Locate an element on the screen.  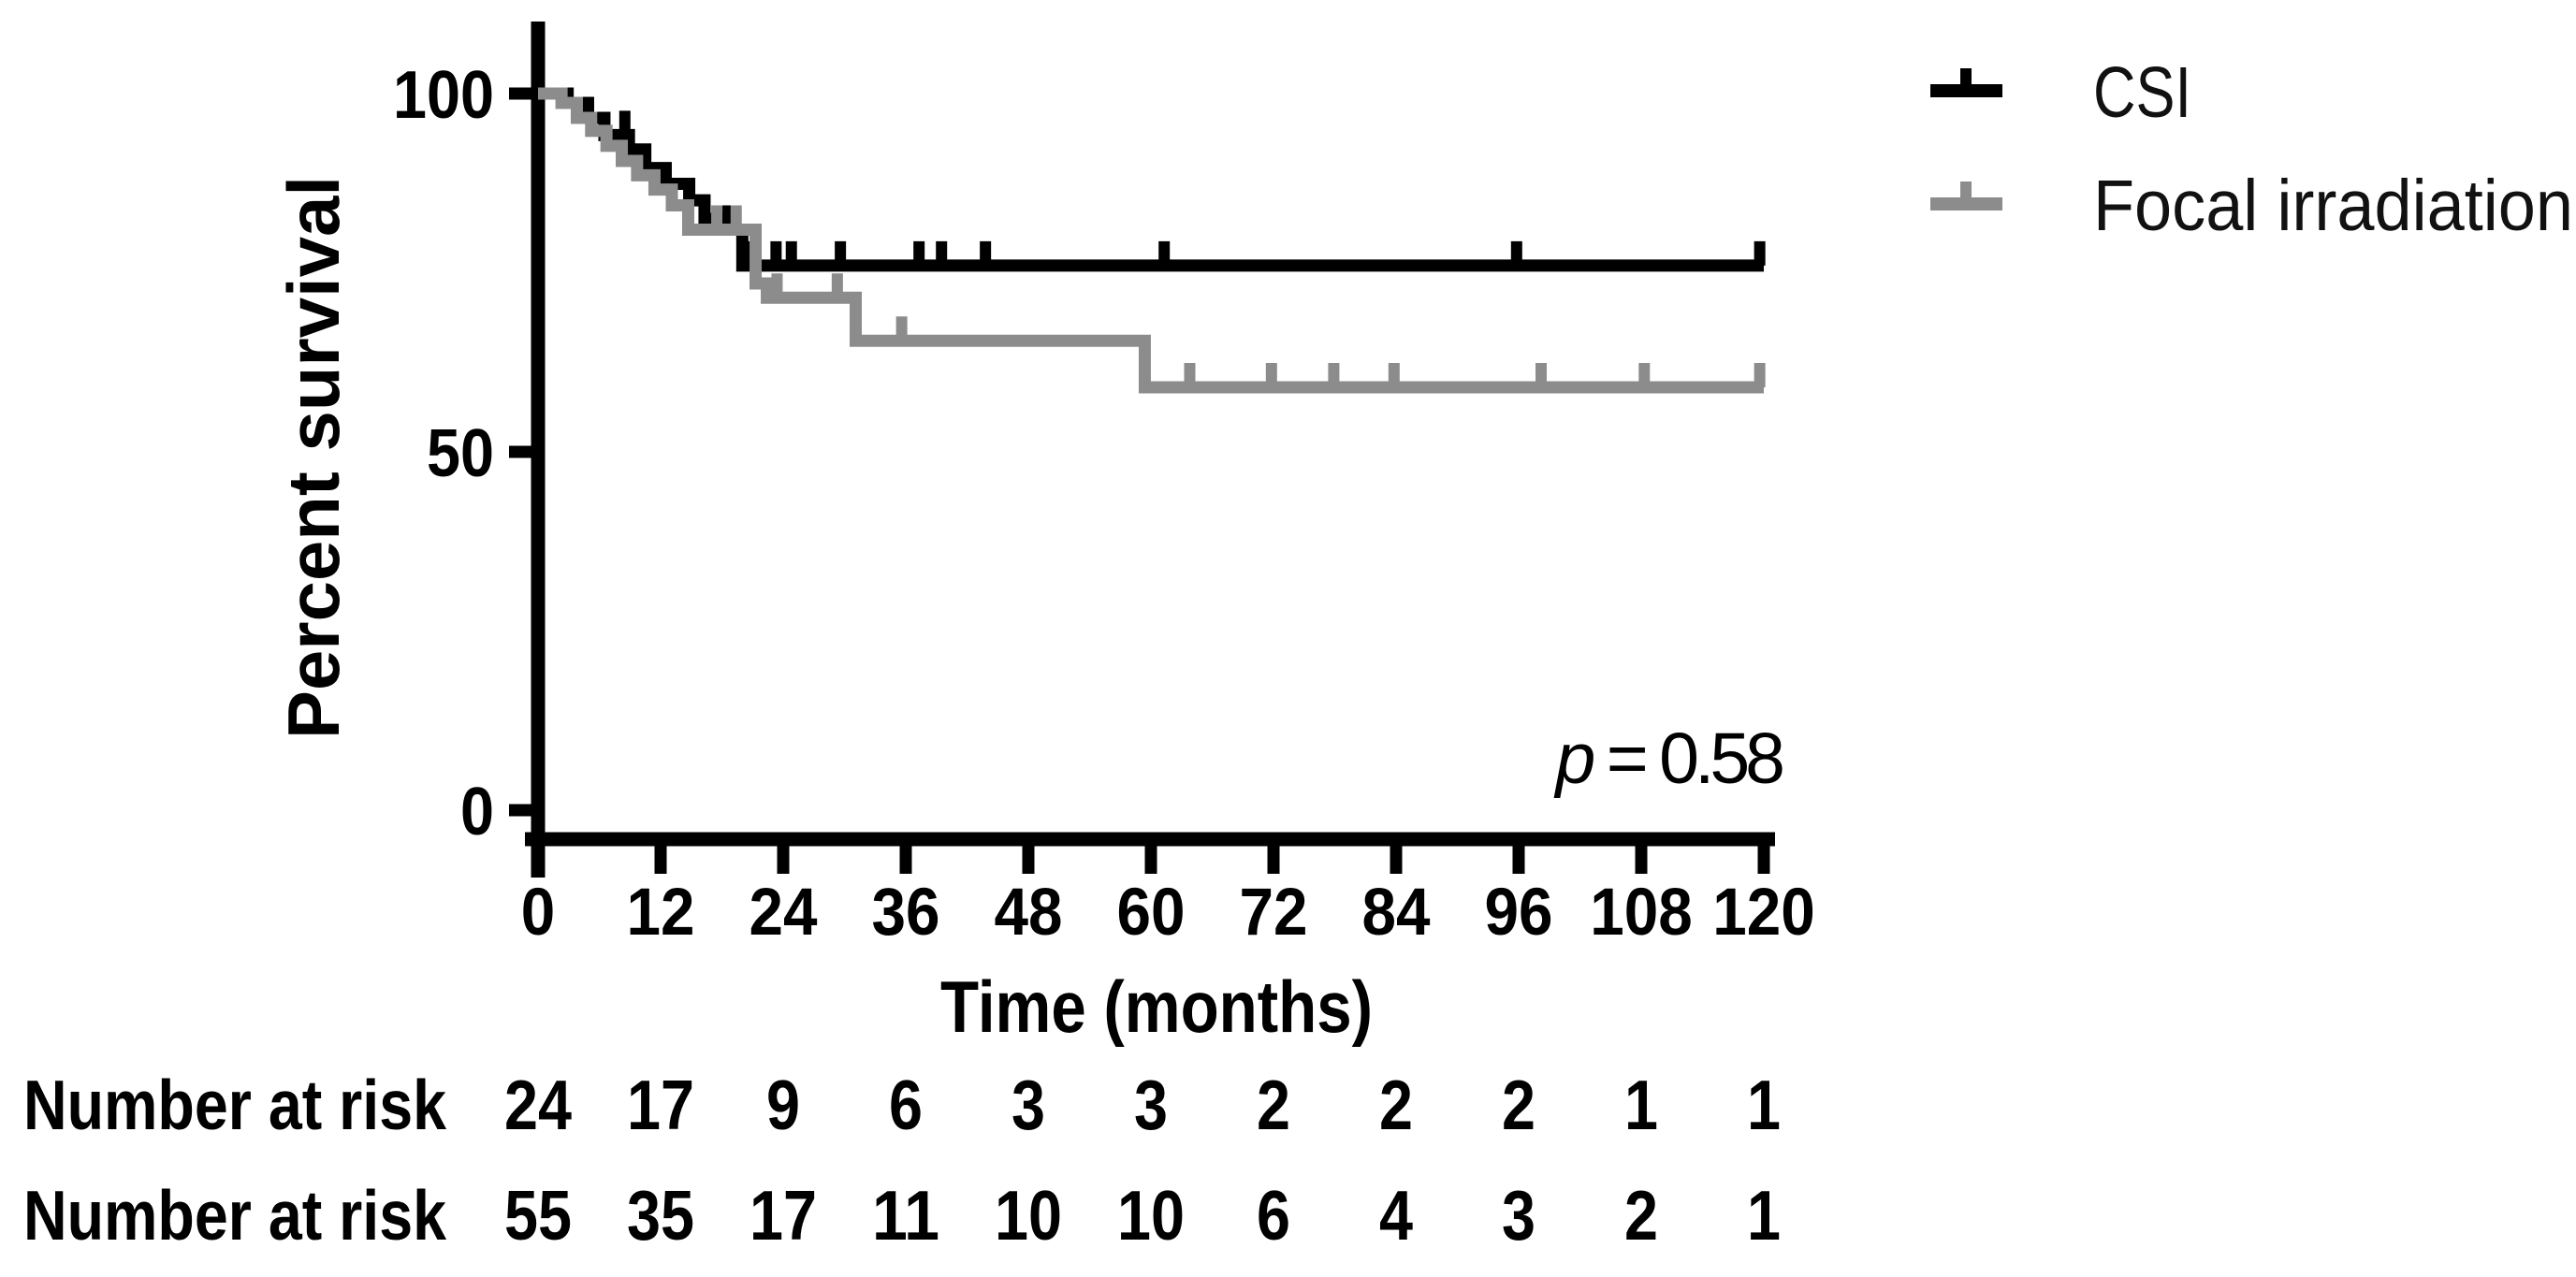
x-tick-label: 84 is located at coordinates (1396, 913).